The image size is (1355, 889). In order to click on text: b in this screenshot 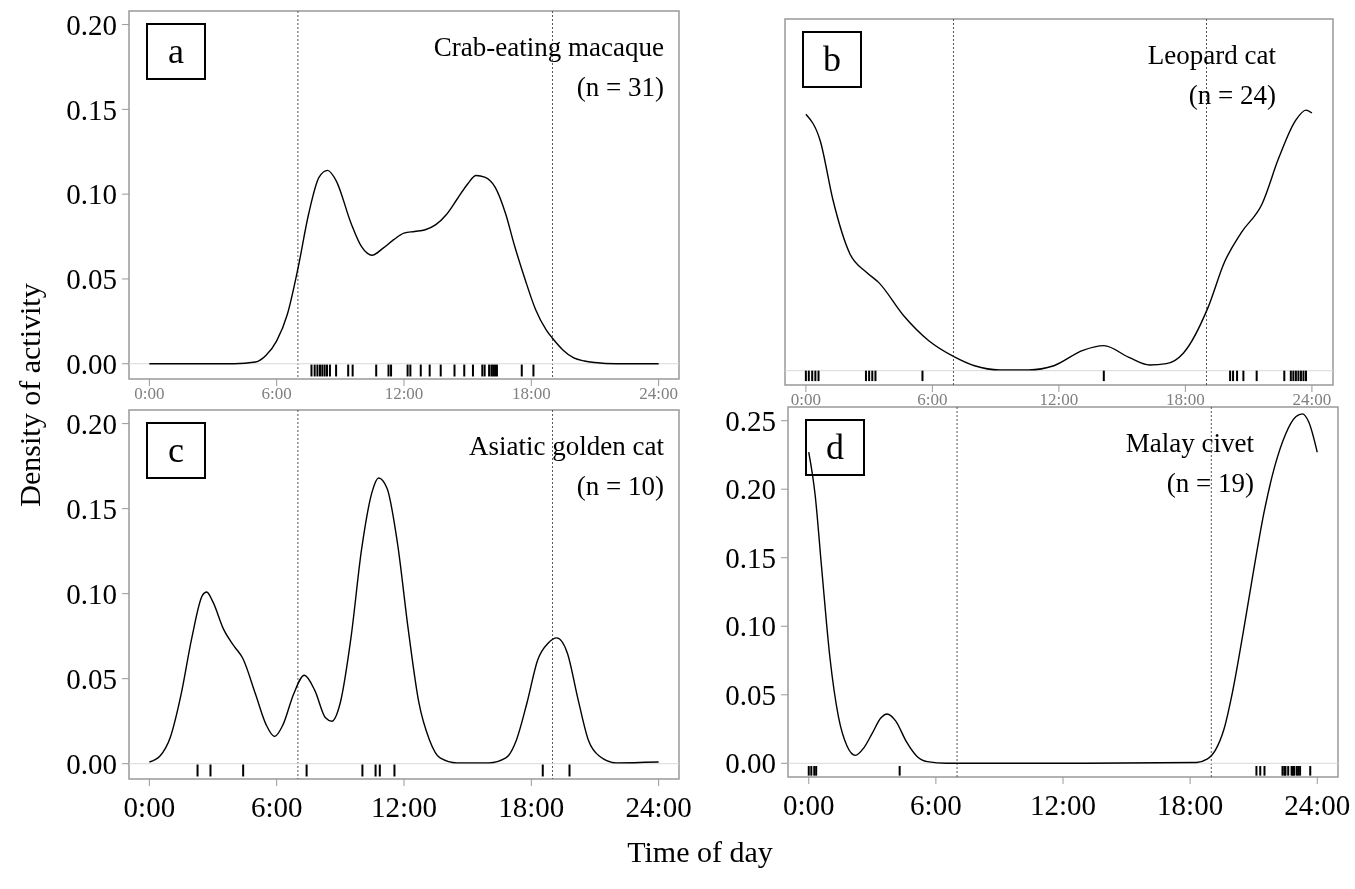, I will do `click(832, 59)`.